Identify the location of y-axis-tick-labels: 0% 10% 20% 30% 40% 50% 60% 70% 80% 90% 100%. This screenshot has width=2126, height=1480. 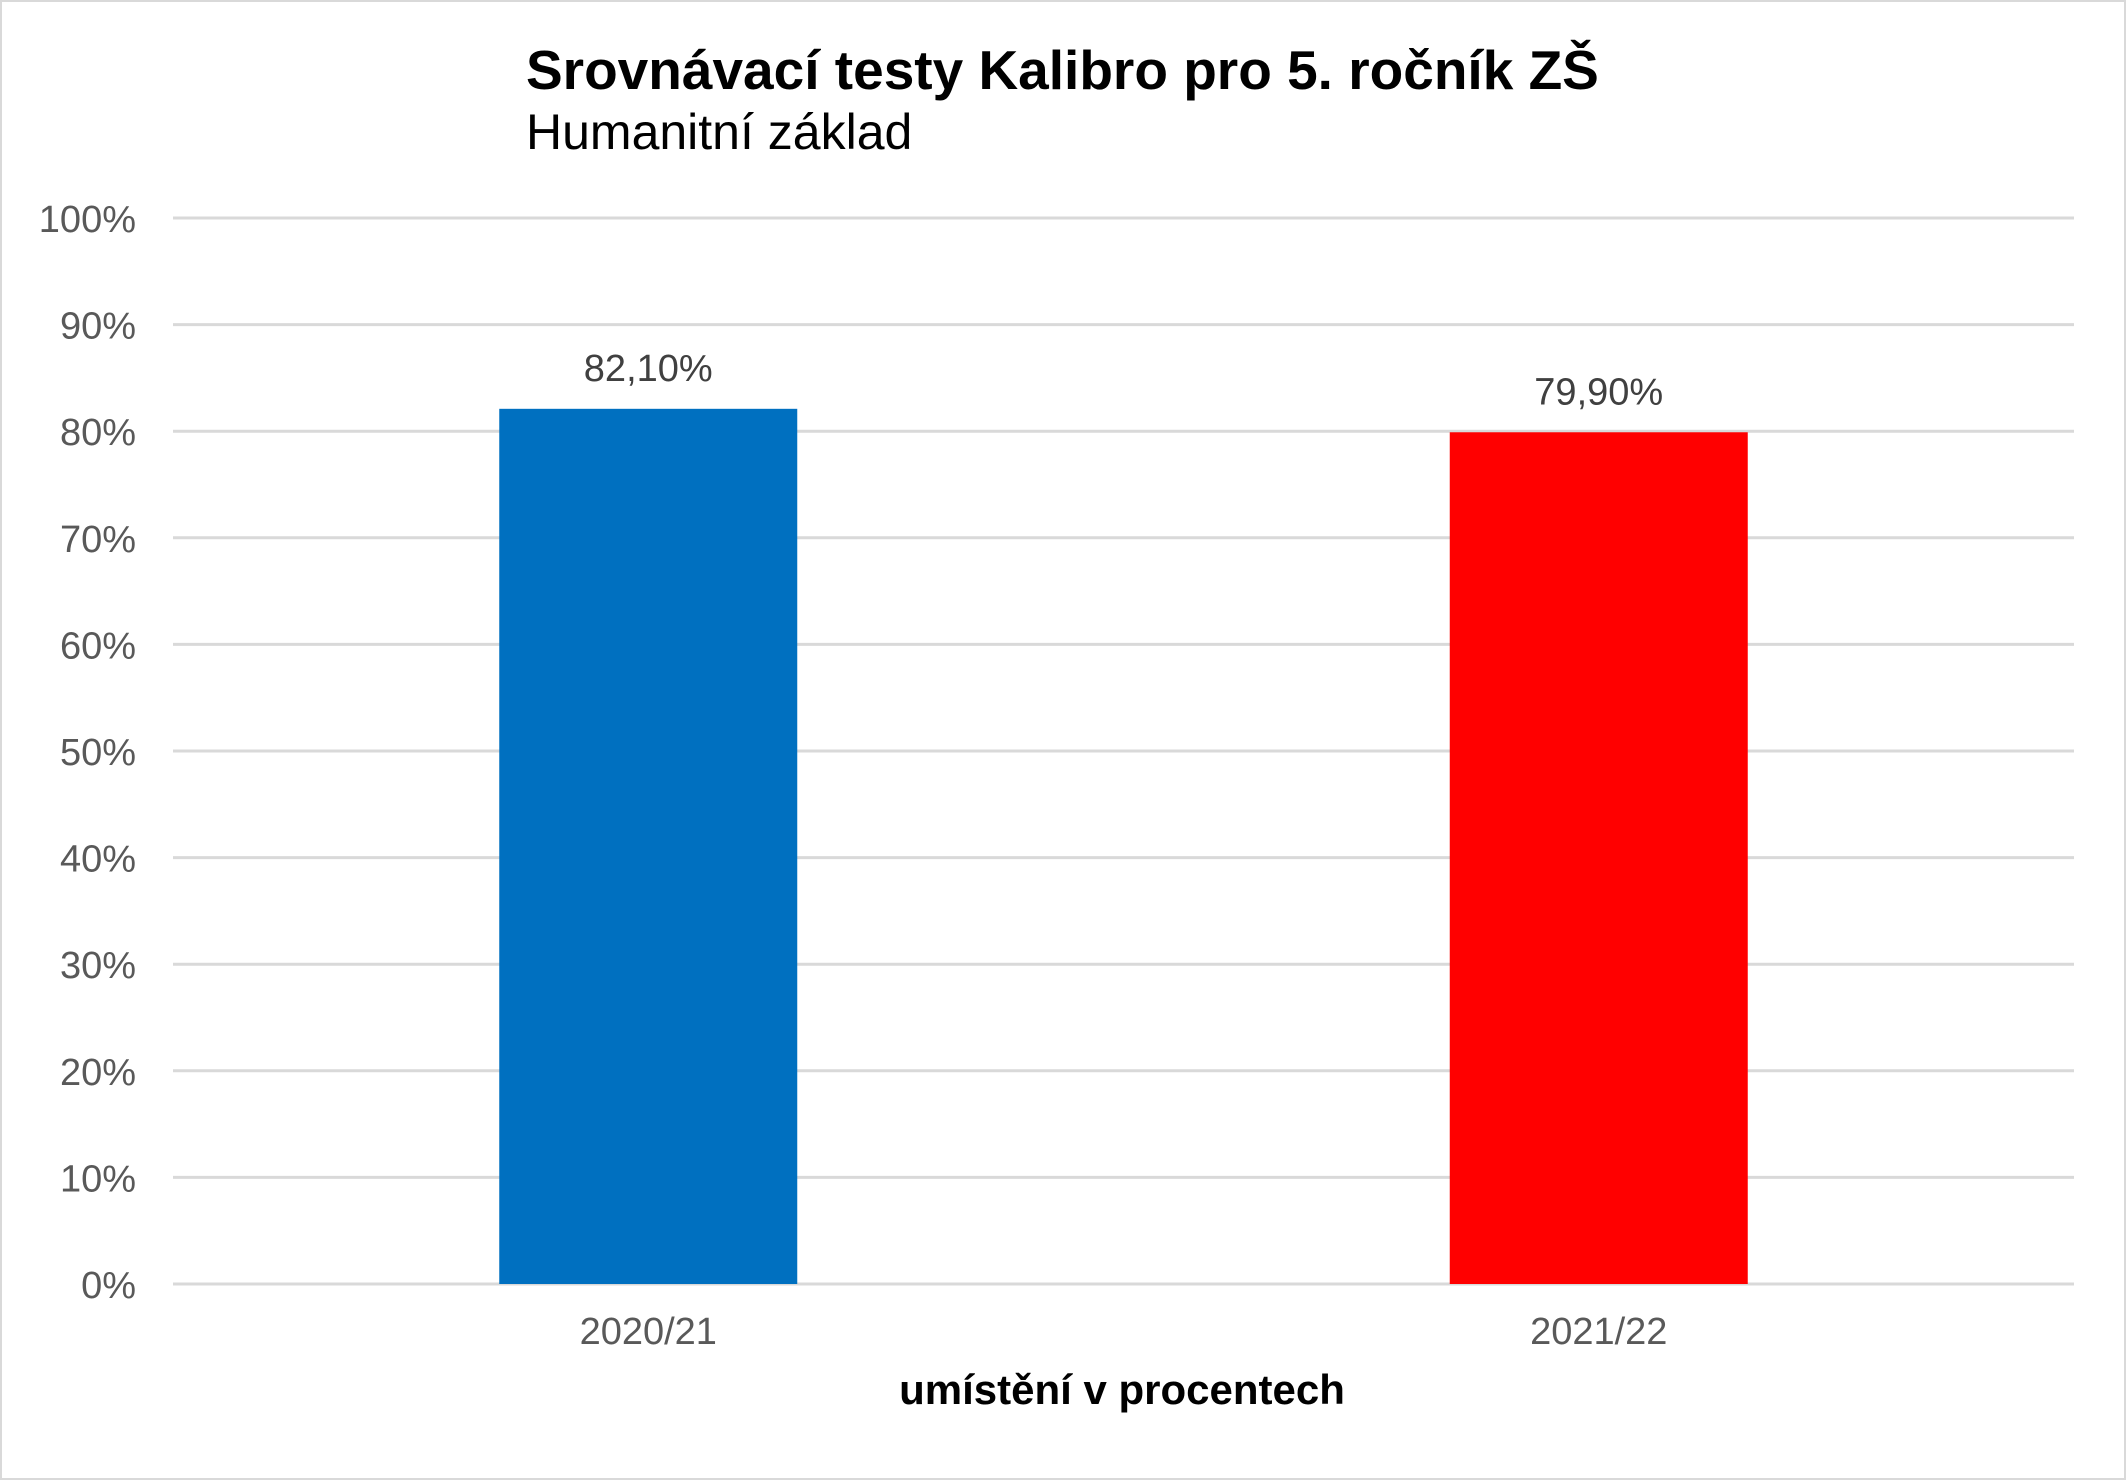
(87, 753).